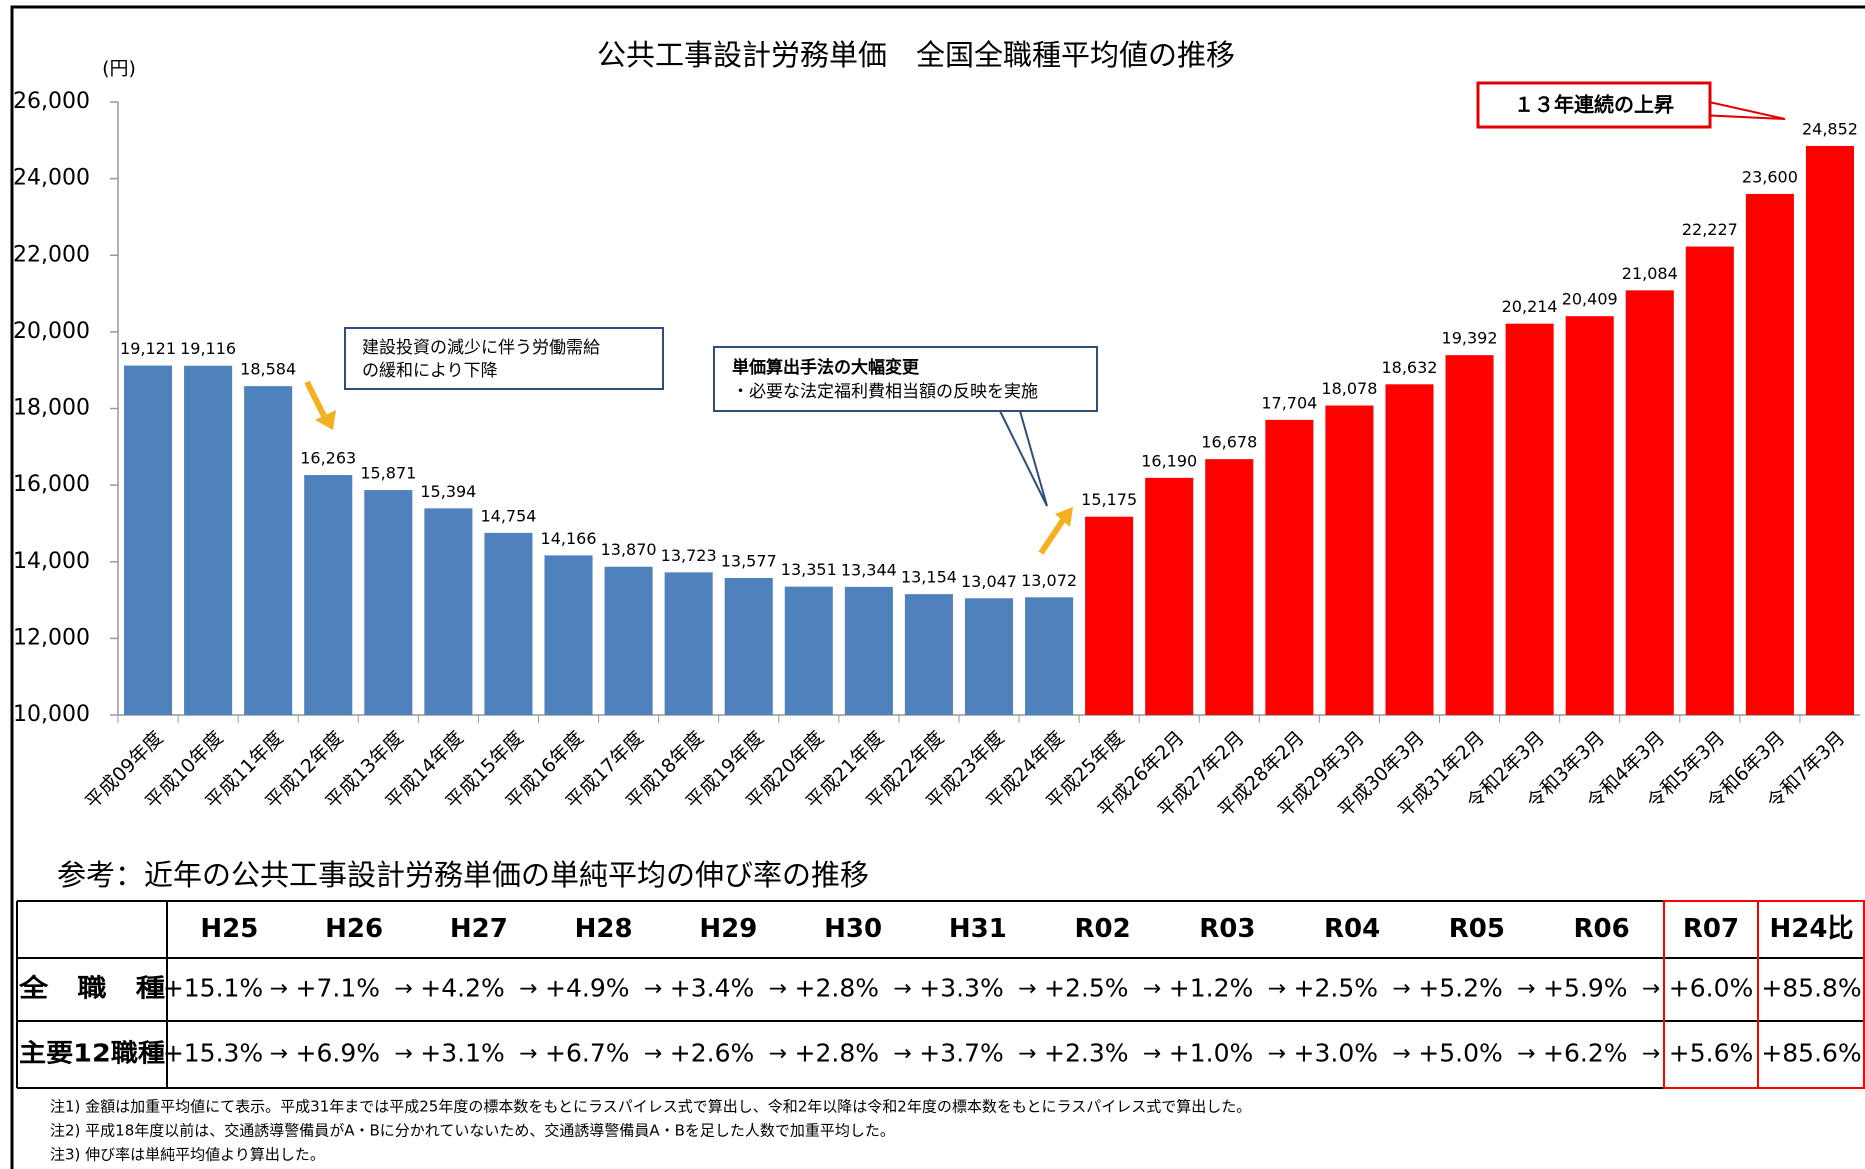 The height and width of the screenshot is (1169, 1865). I want to click on value-label: 15,871, so click(388, 473).